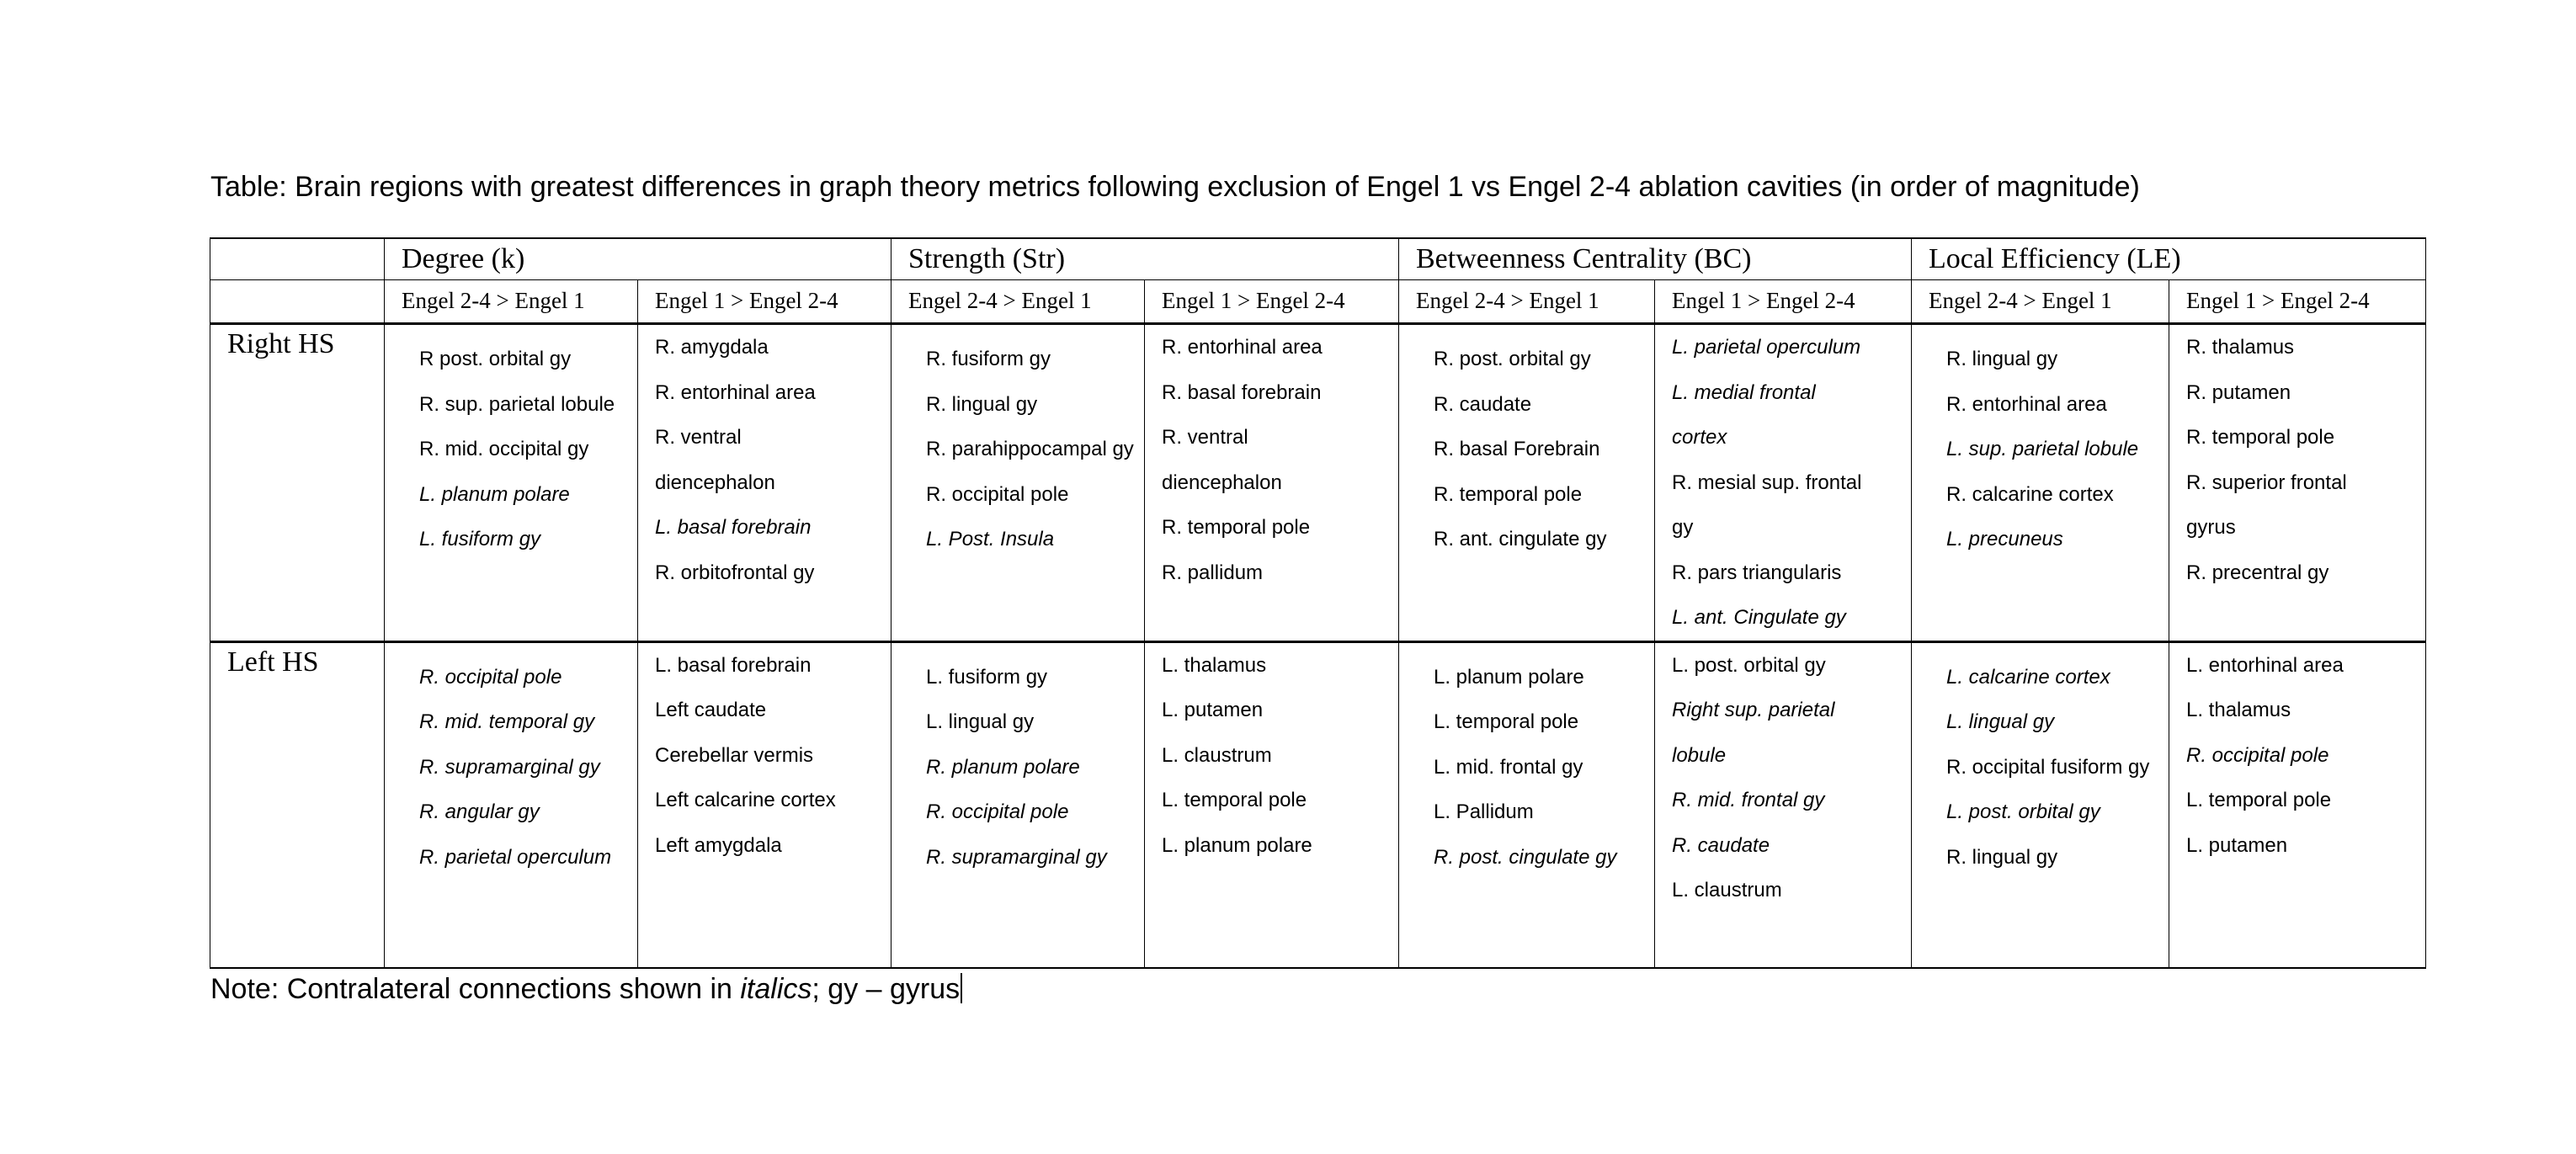 The image size is (2576, 1154). What do you see at coordinates (1512, 359) in the screenshot?
I see `region-item: R. post. orbital gy` at bounding box center [1512, 359].